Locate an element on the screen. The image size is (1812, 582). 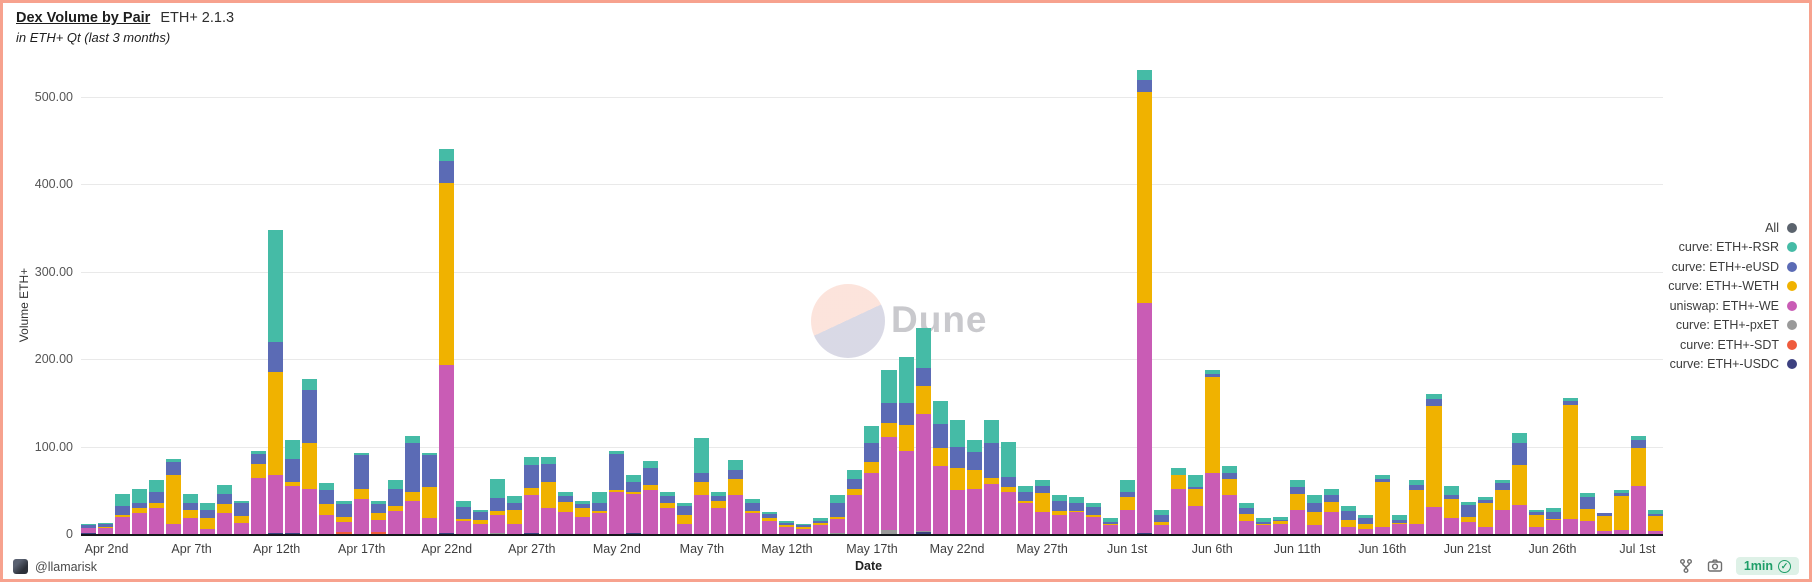
fork-icon is located at coordinates (1686, 566).